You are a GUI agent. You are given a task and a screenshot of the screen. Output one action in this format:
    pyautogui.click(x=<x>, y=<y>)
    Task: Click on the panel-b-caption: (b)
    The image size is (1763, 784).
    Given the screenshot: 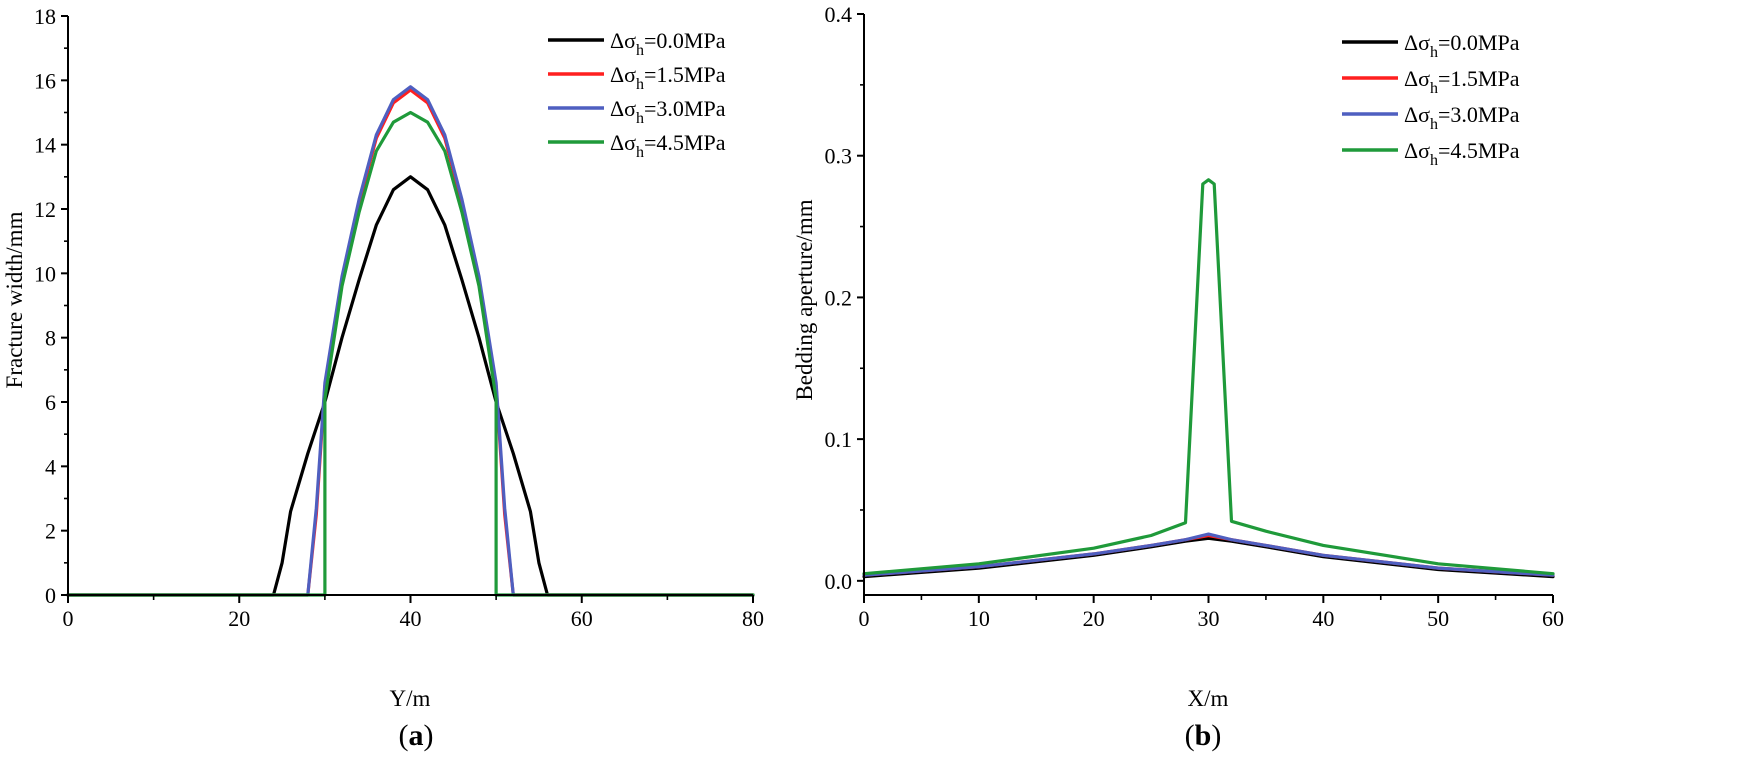 What is the action you would take?
    pyautogui.click(x=1203, y=735)
    